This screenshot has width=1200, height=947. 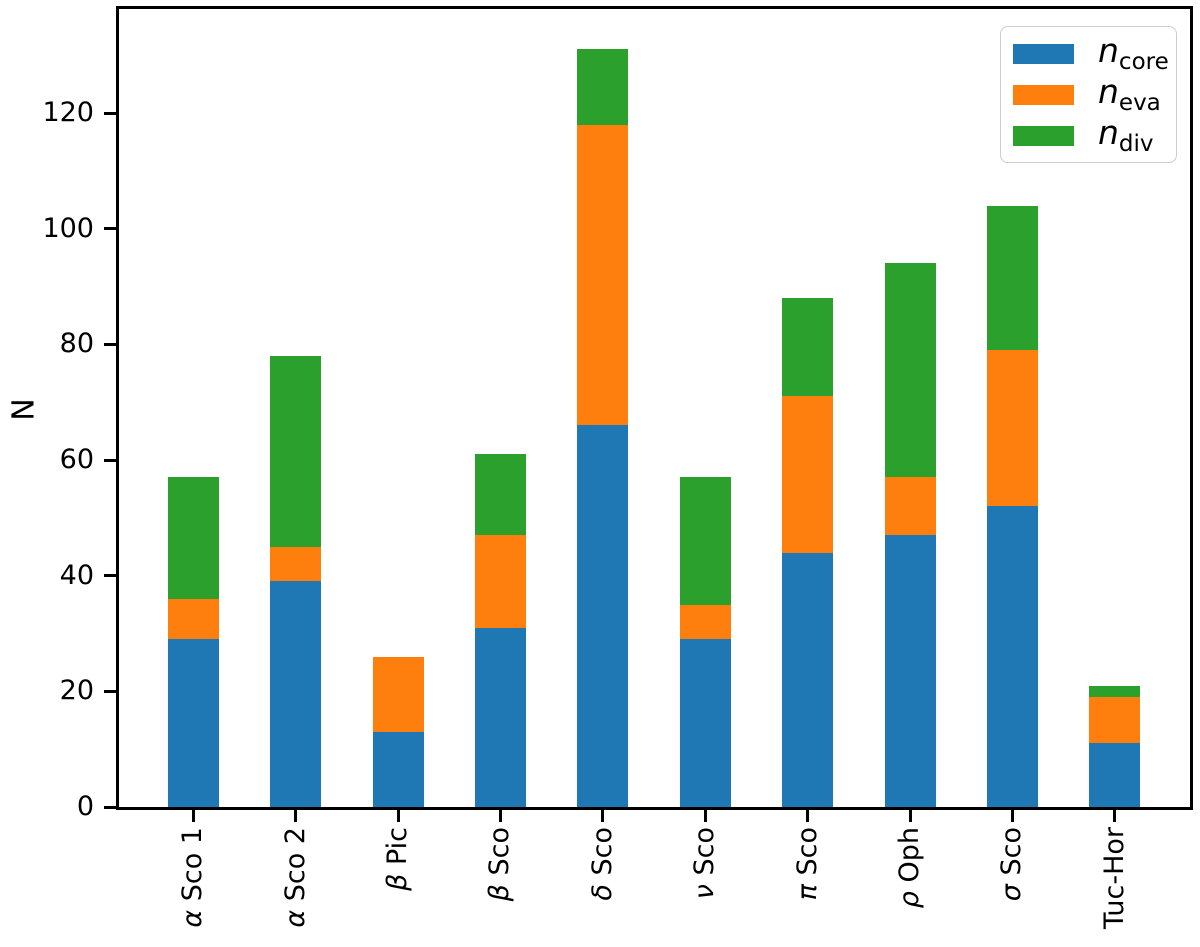 I want to click on x-tick-label-pi-sco: π Sco, so click(x=807, y=865).